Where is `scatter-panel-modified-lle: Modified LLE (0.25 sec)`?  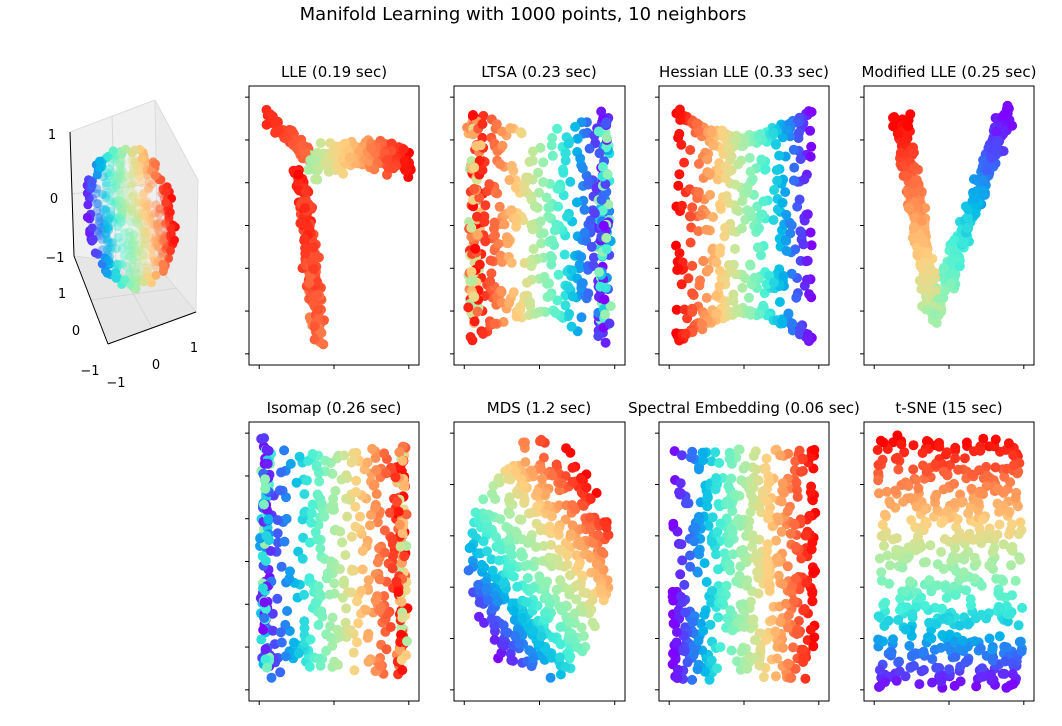 scatter-panel-modified-lle: Modified LLE (0.25 sec) is located at coordinates (948, 216).